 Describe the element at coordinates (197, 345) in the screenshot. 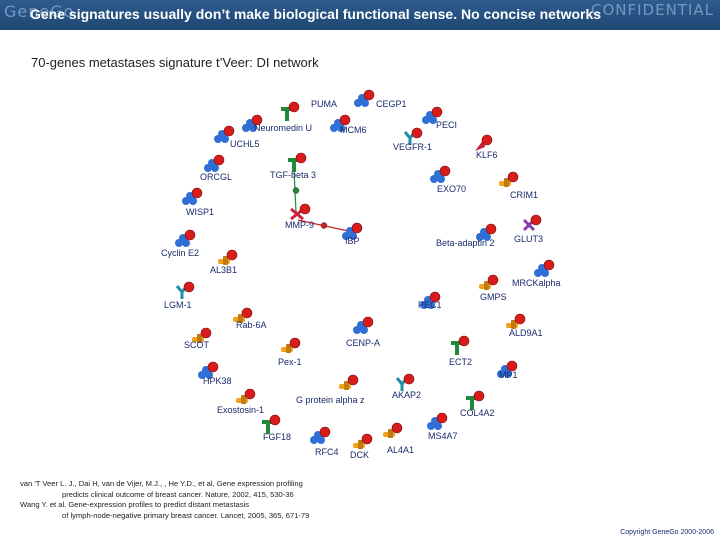

I see `node-label: SCOT` at that location.